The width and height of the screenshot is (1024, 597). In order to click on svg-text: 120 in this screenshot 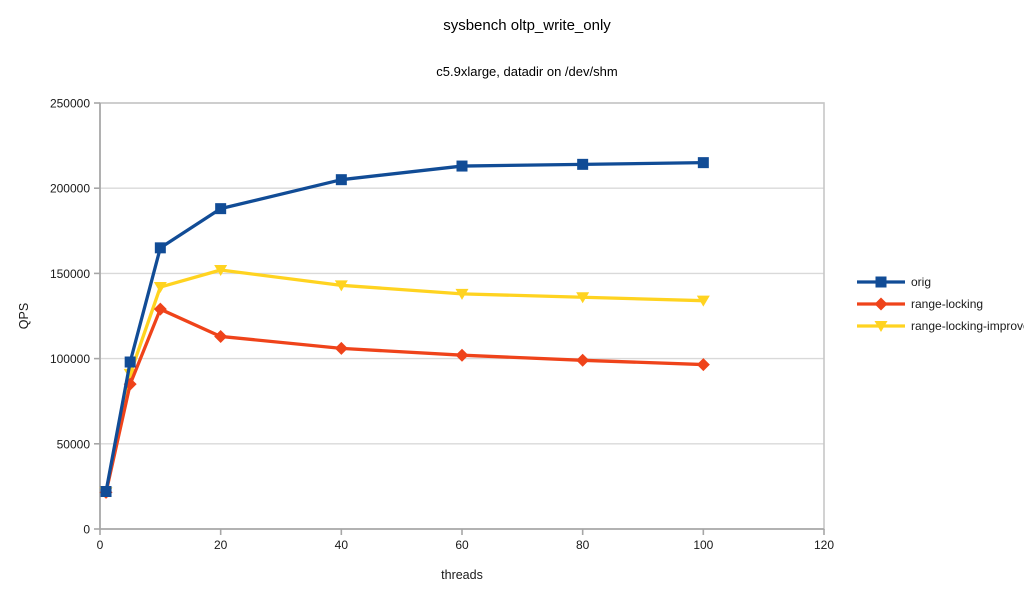, I will do `click(824, 545)`.